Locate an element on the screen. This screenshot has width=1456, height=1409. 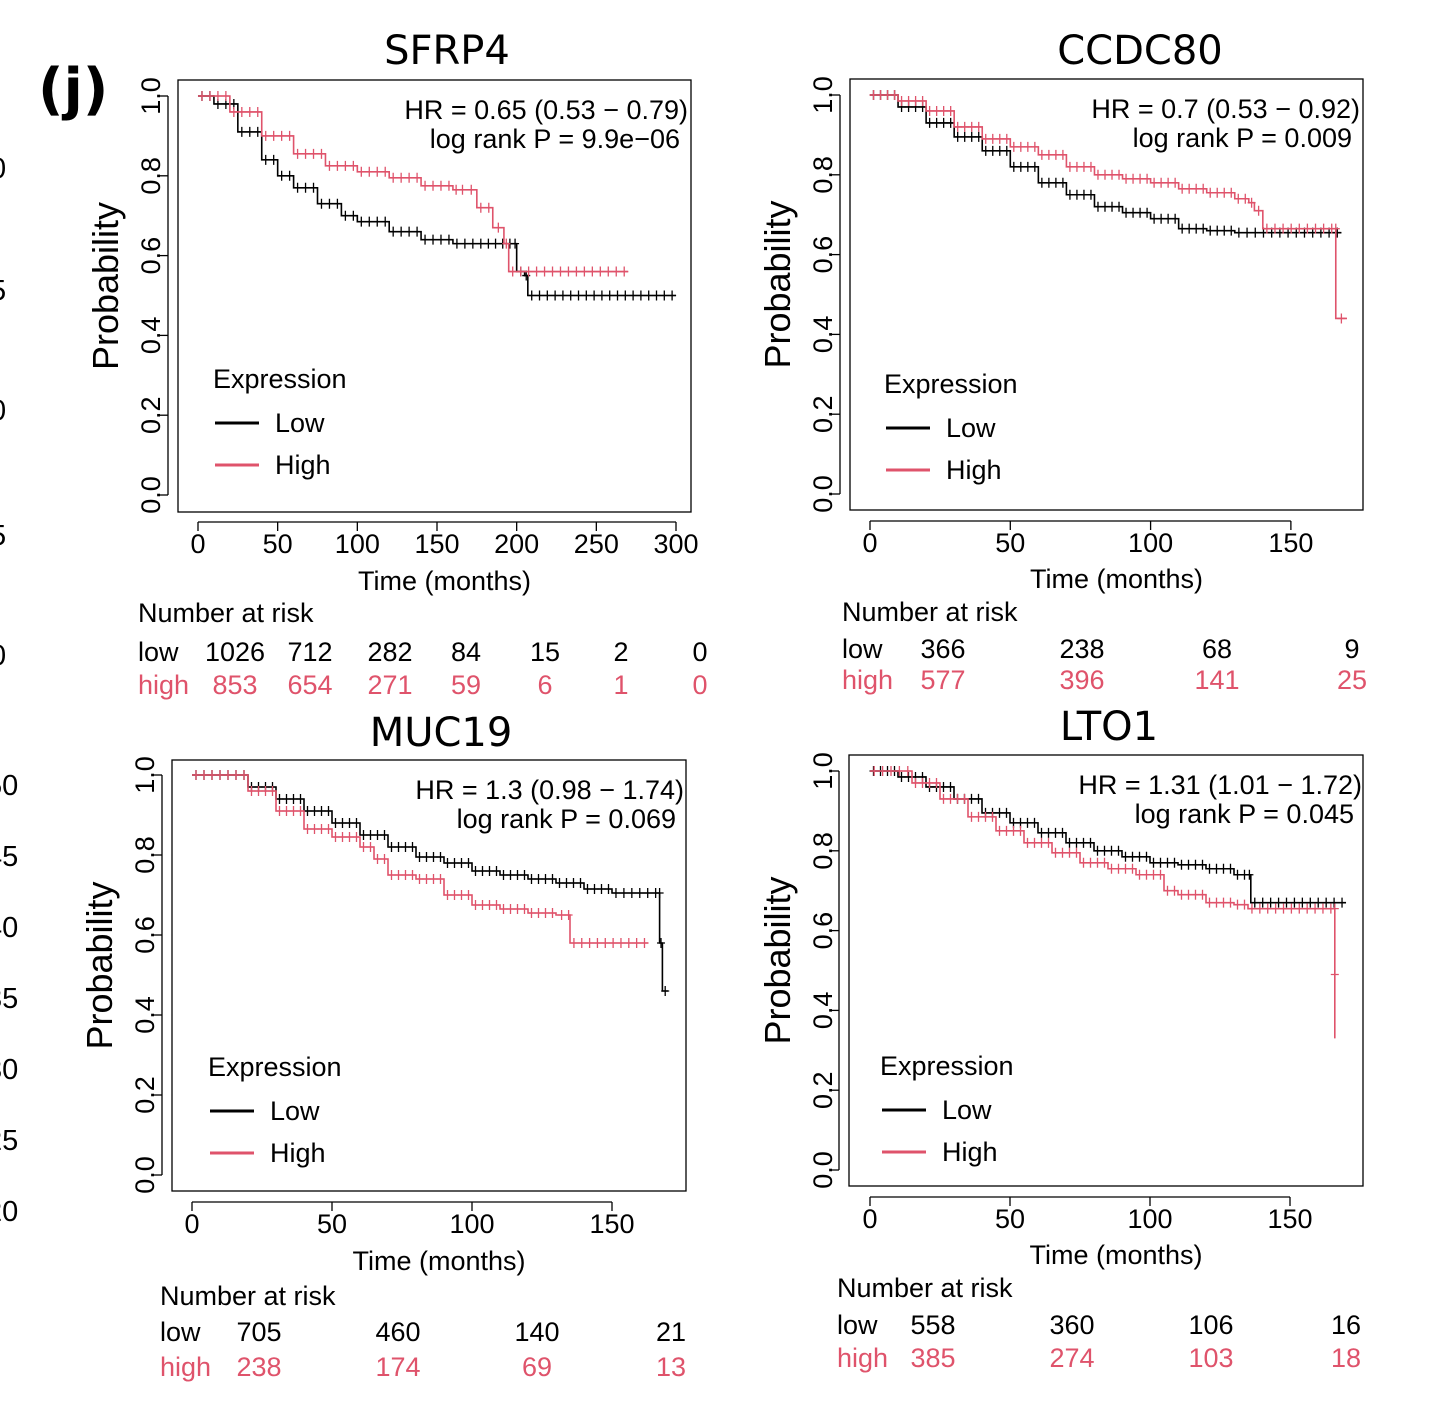
y-tick-label: 1.0 is located at coordinates (823, 771).